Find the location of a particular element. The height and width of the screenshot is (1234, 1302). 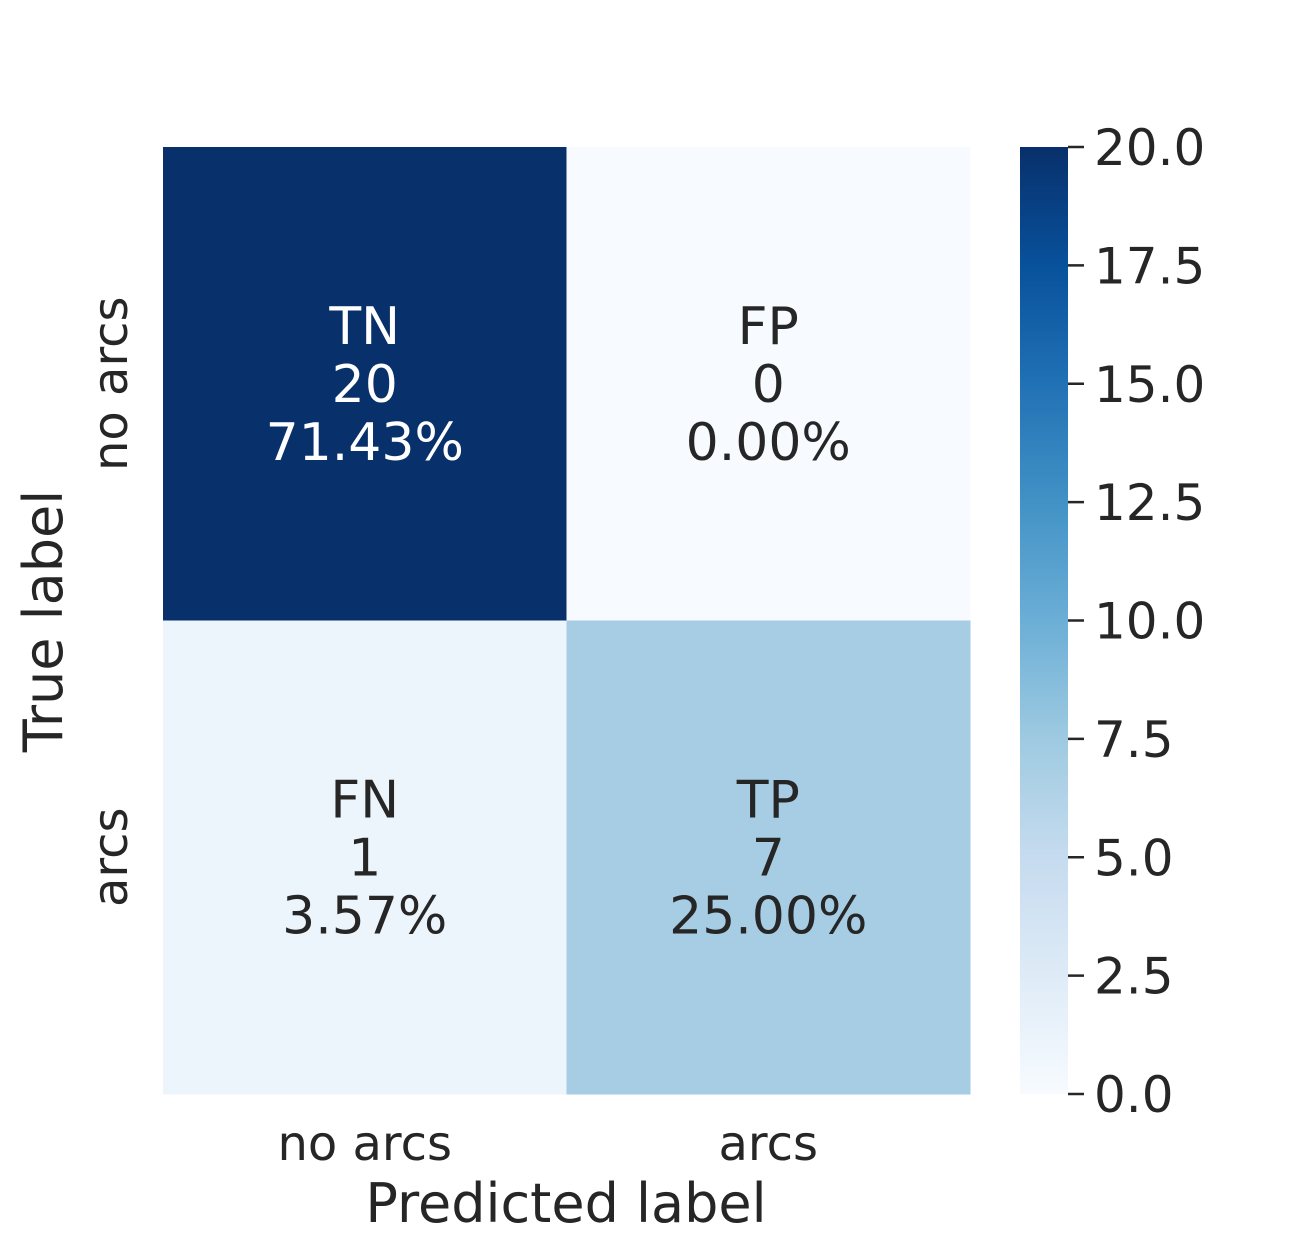

colorbar-tick-label: 20.0 is located at coordinates (1149, 148).